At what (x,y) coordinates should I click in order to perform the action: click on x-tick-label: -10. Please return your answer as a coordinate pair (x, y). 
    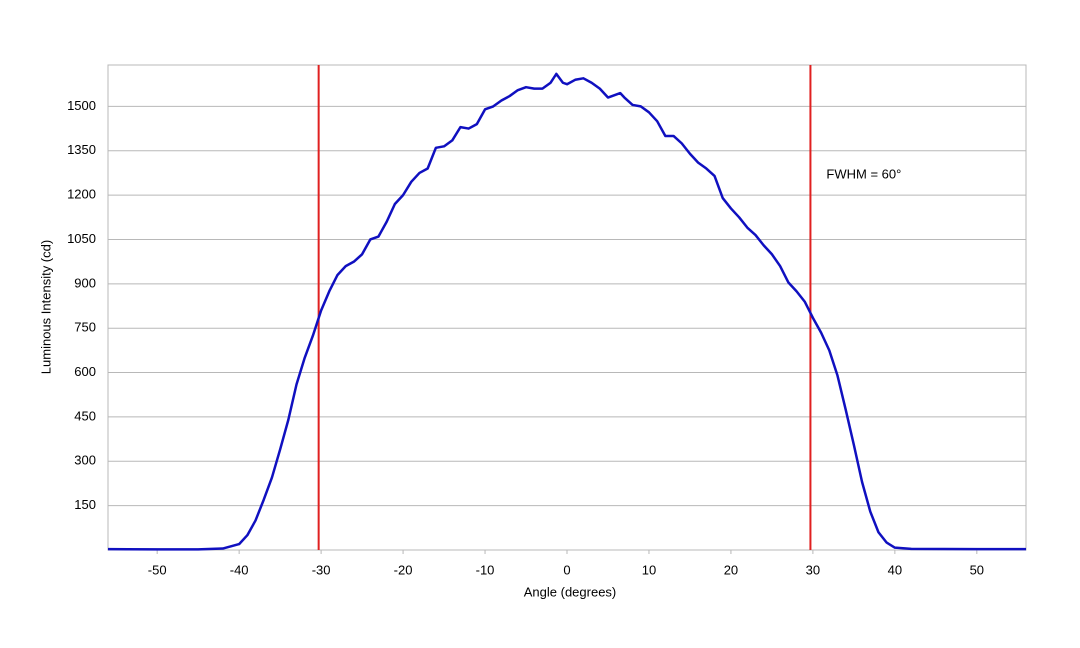
    Looking at the image, I should click on (485, 569).